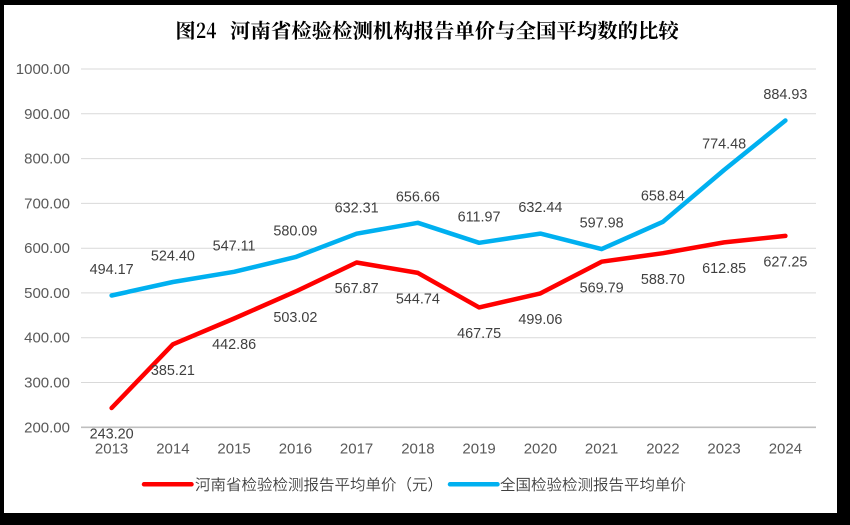  What do you see at coordinates (357, 208) in the screenshot?
I see `svg-text: 632.31` at bounding box center [357, 208].